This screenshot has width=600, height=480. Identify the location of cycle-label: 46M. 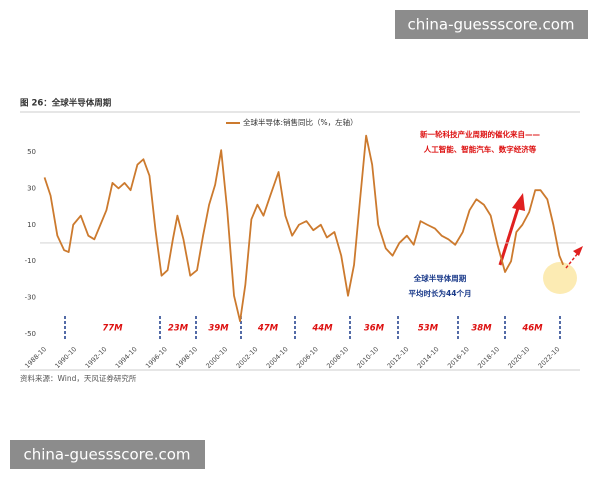
(532, 329).